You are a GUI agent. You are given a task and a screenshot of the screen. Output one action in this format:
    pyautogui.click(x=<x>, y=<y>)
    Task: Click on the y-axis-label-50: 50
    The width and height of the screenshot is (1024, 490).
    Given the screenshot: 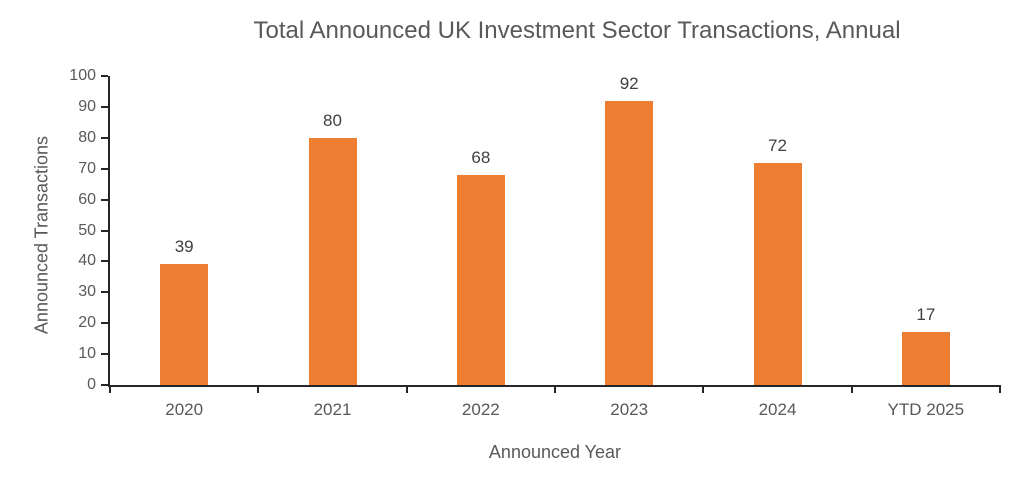 What is the action you would take?
    pyautogui.click(x=87, y=230)
    